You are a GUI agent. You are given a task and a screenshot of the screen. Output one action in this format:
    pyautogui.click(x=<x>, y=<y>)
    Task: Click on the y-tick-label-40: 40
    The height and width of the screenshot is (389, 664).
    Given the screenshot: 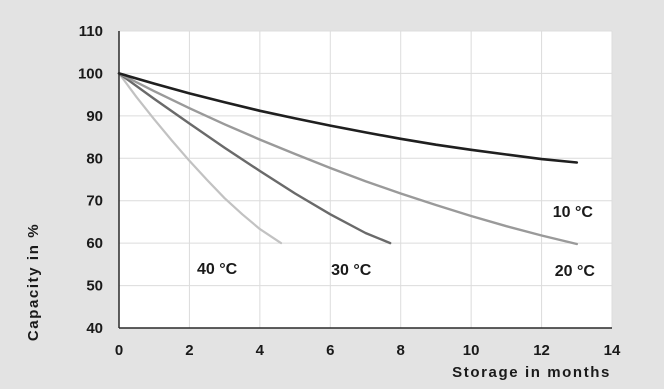 What is the action you would take?
    pyautogui.click(x=94, y=328)
    